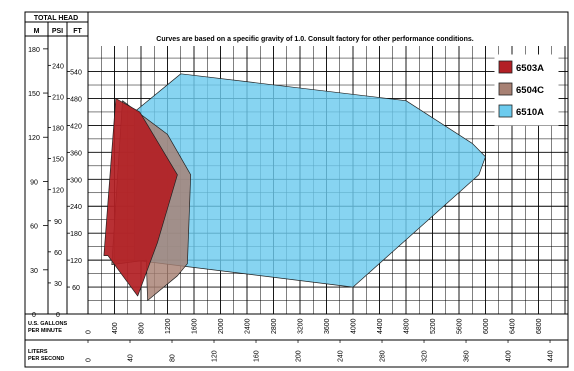 Image resolution: width=574 pixels, height=371 pixels. I want to click on lps-tick-label: 280, so click(383, 356).